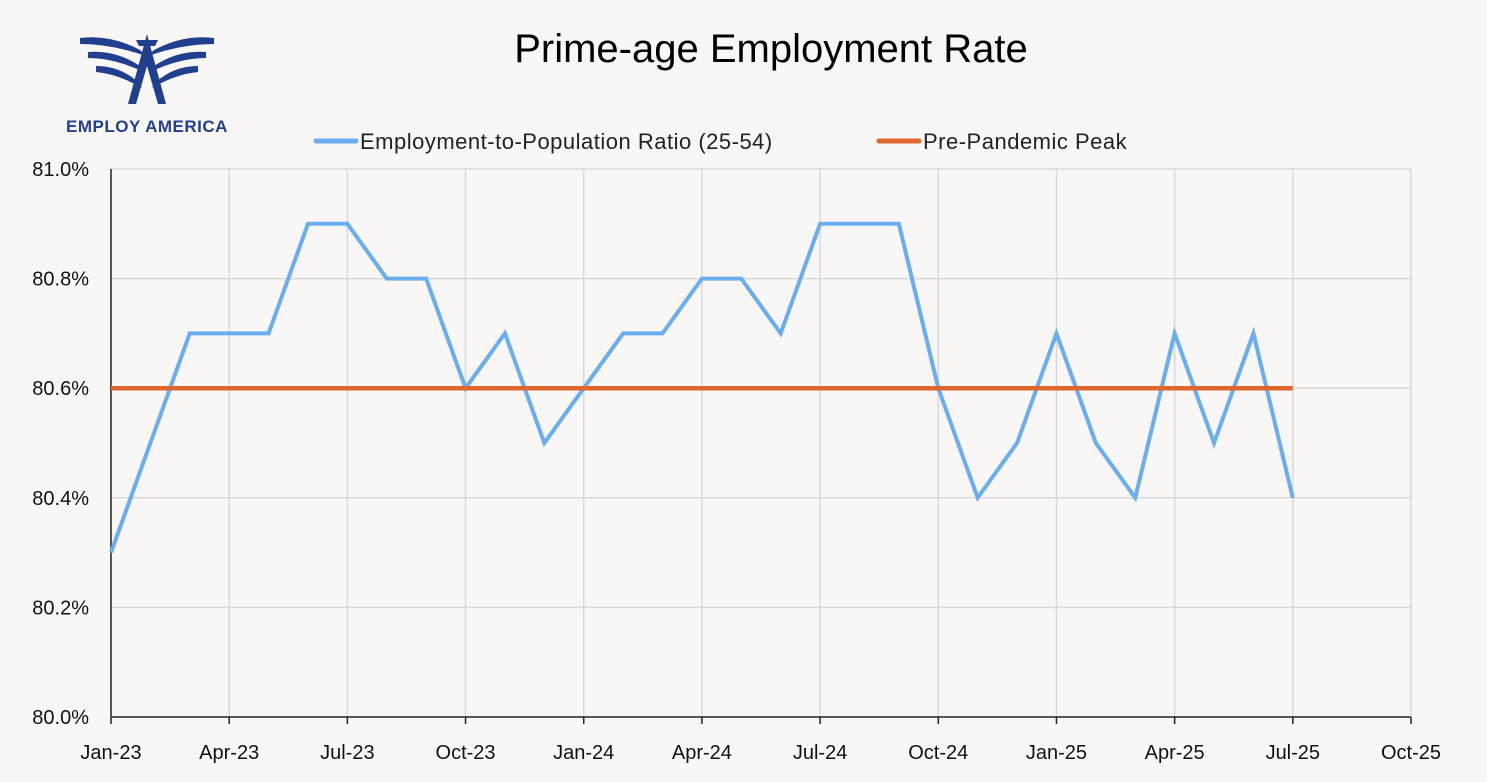  Describe the element at coordinates (466, 753) in the screenshot. I see `x-tick-label: Oct-23` at that location.